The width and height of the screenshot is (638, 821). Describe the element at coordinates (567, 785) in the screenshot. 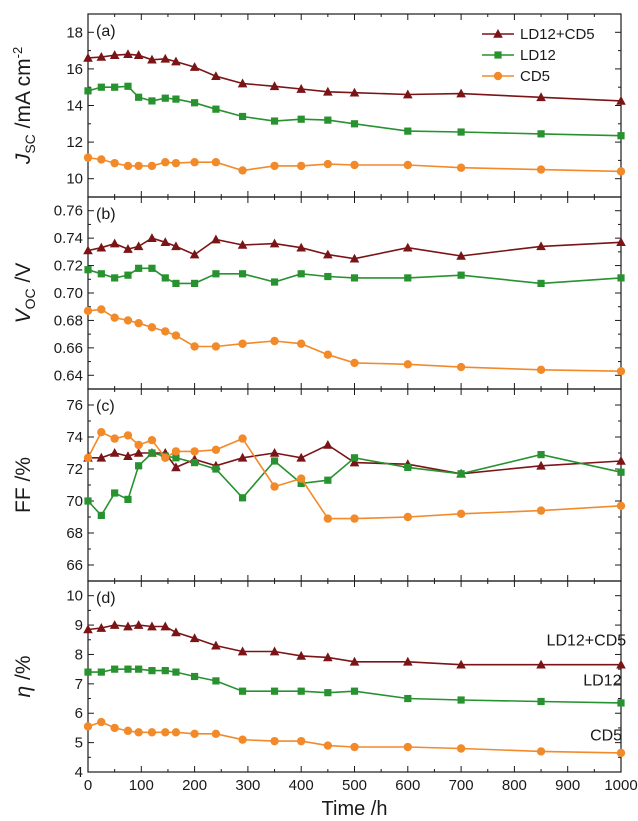

I see `x-tick-label: 900` at that location.